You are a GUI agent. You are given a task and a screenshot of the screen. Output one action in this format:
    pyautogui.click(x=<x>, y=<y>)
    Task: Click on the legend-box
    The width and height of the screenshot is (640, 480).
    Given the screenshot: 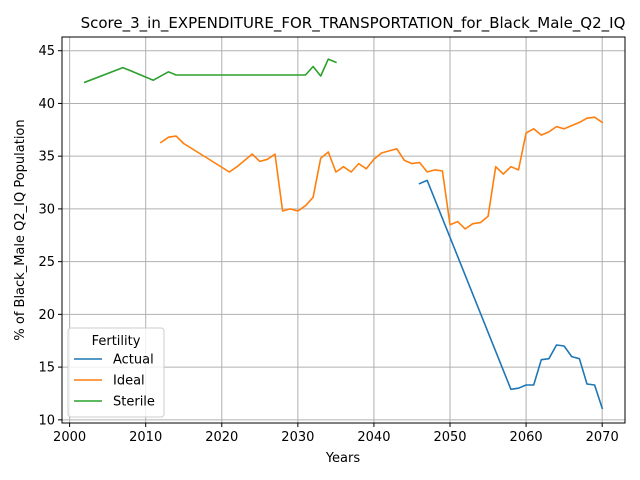 What is the action you would take?
    pyautogui.click(x=116, y=372)
    